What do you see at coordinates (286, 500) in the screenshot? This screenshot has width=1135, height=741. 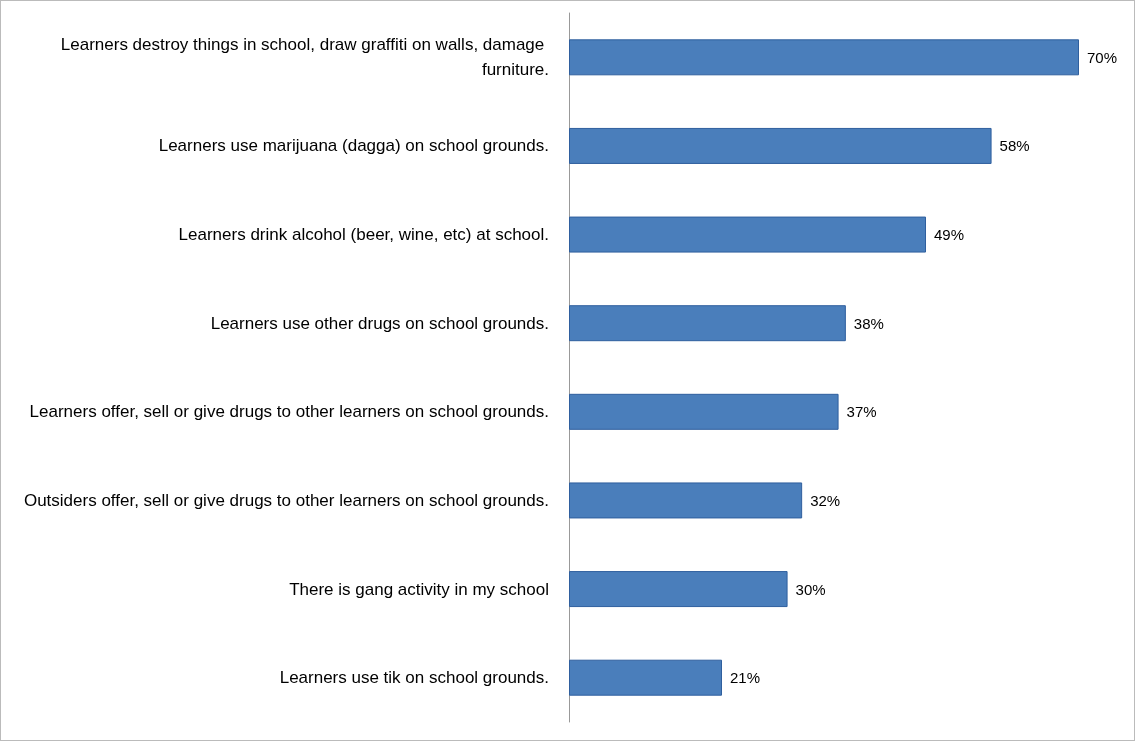 I see `y-tick-label: Outsiders offer, sell or give drugs to other learners on school grounds.` at bounding box center [286, 500].